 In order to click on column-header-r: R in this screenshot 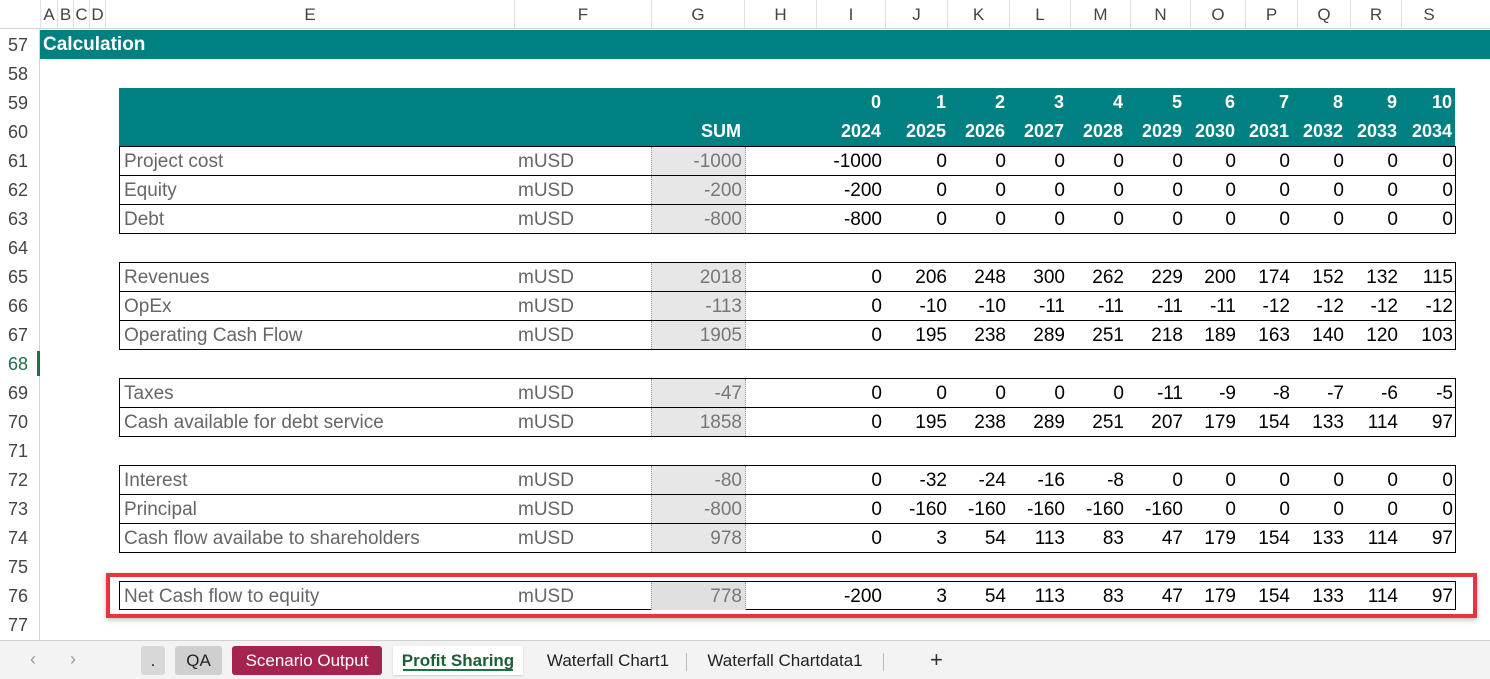, I will do `click(1375, 14)`.